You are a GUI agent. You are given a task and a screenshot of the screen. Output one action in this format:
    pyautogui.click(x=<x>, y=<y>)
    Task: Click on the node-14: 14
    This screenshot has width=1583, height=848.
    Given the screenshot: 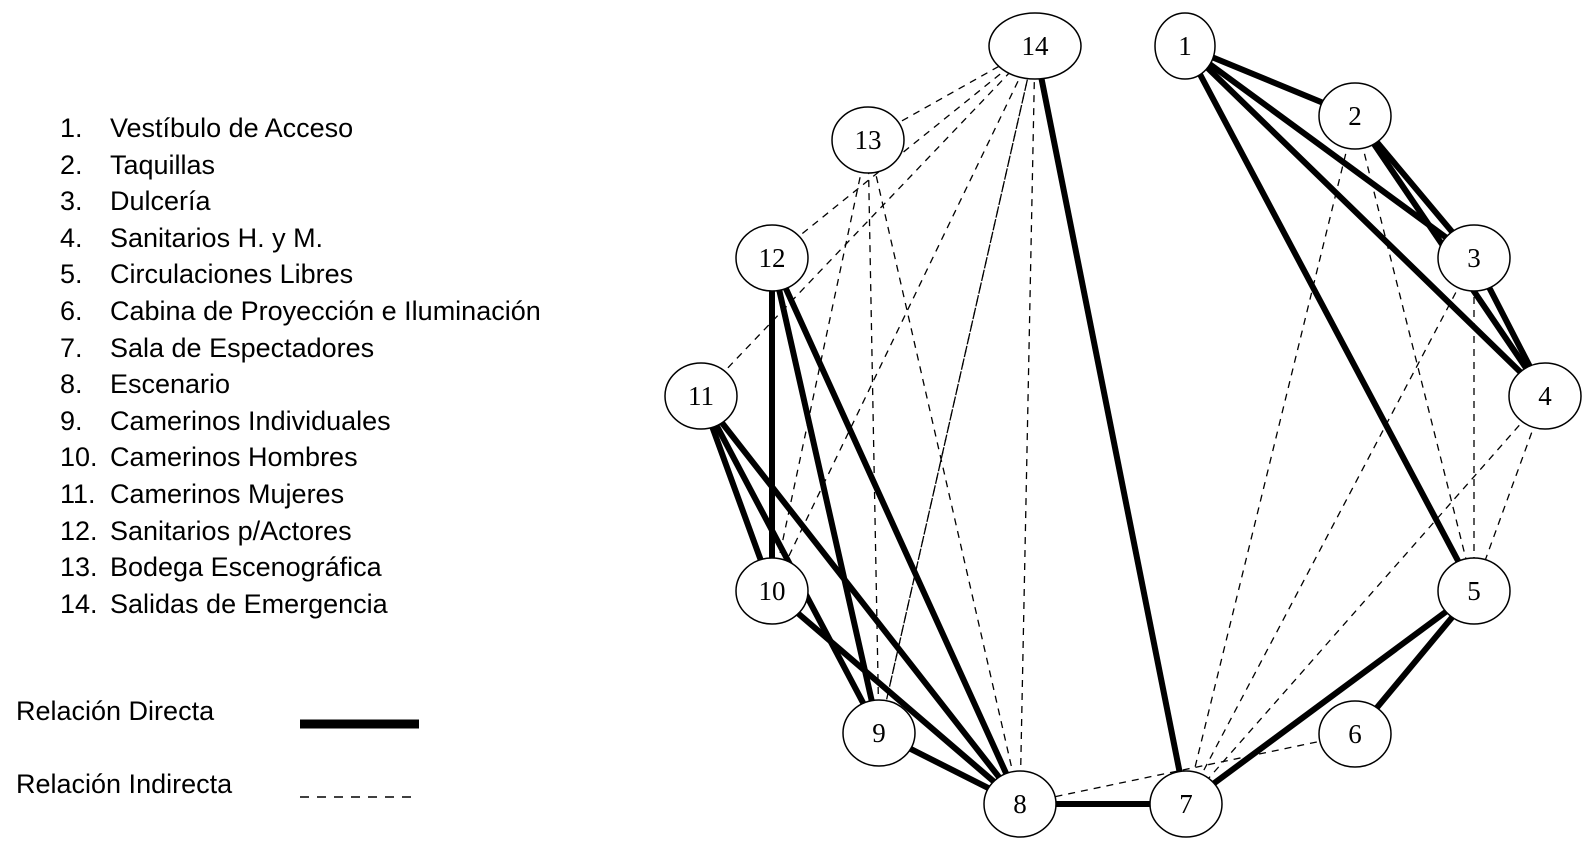 What is the action you would take?
    pyautogui.click(x=1035, y=46)
    